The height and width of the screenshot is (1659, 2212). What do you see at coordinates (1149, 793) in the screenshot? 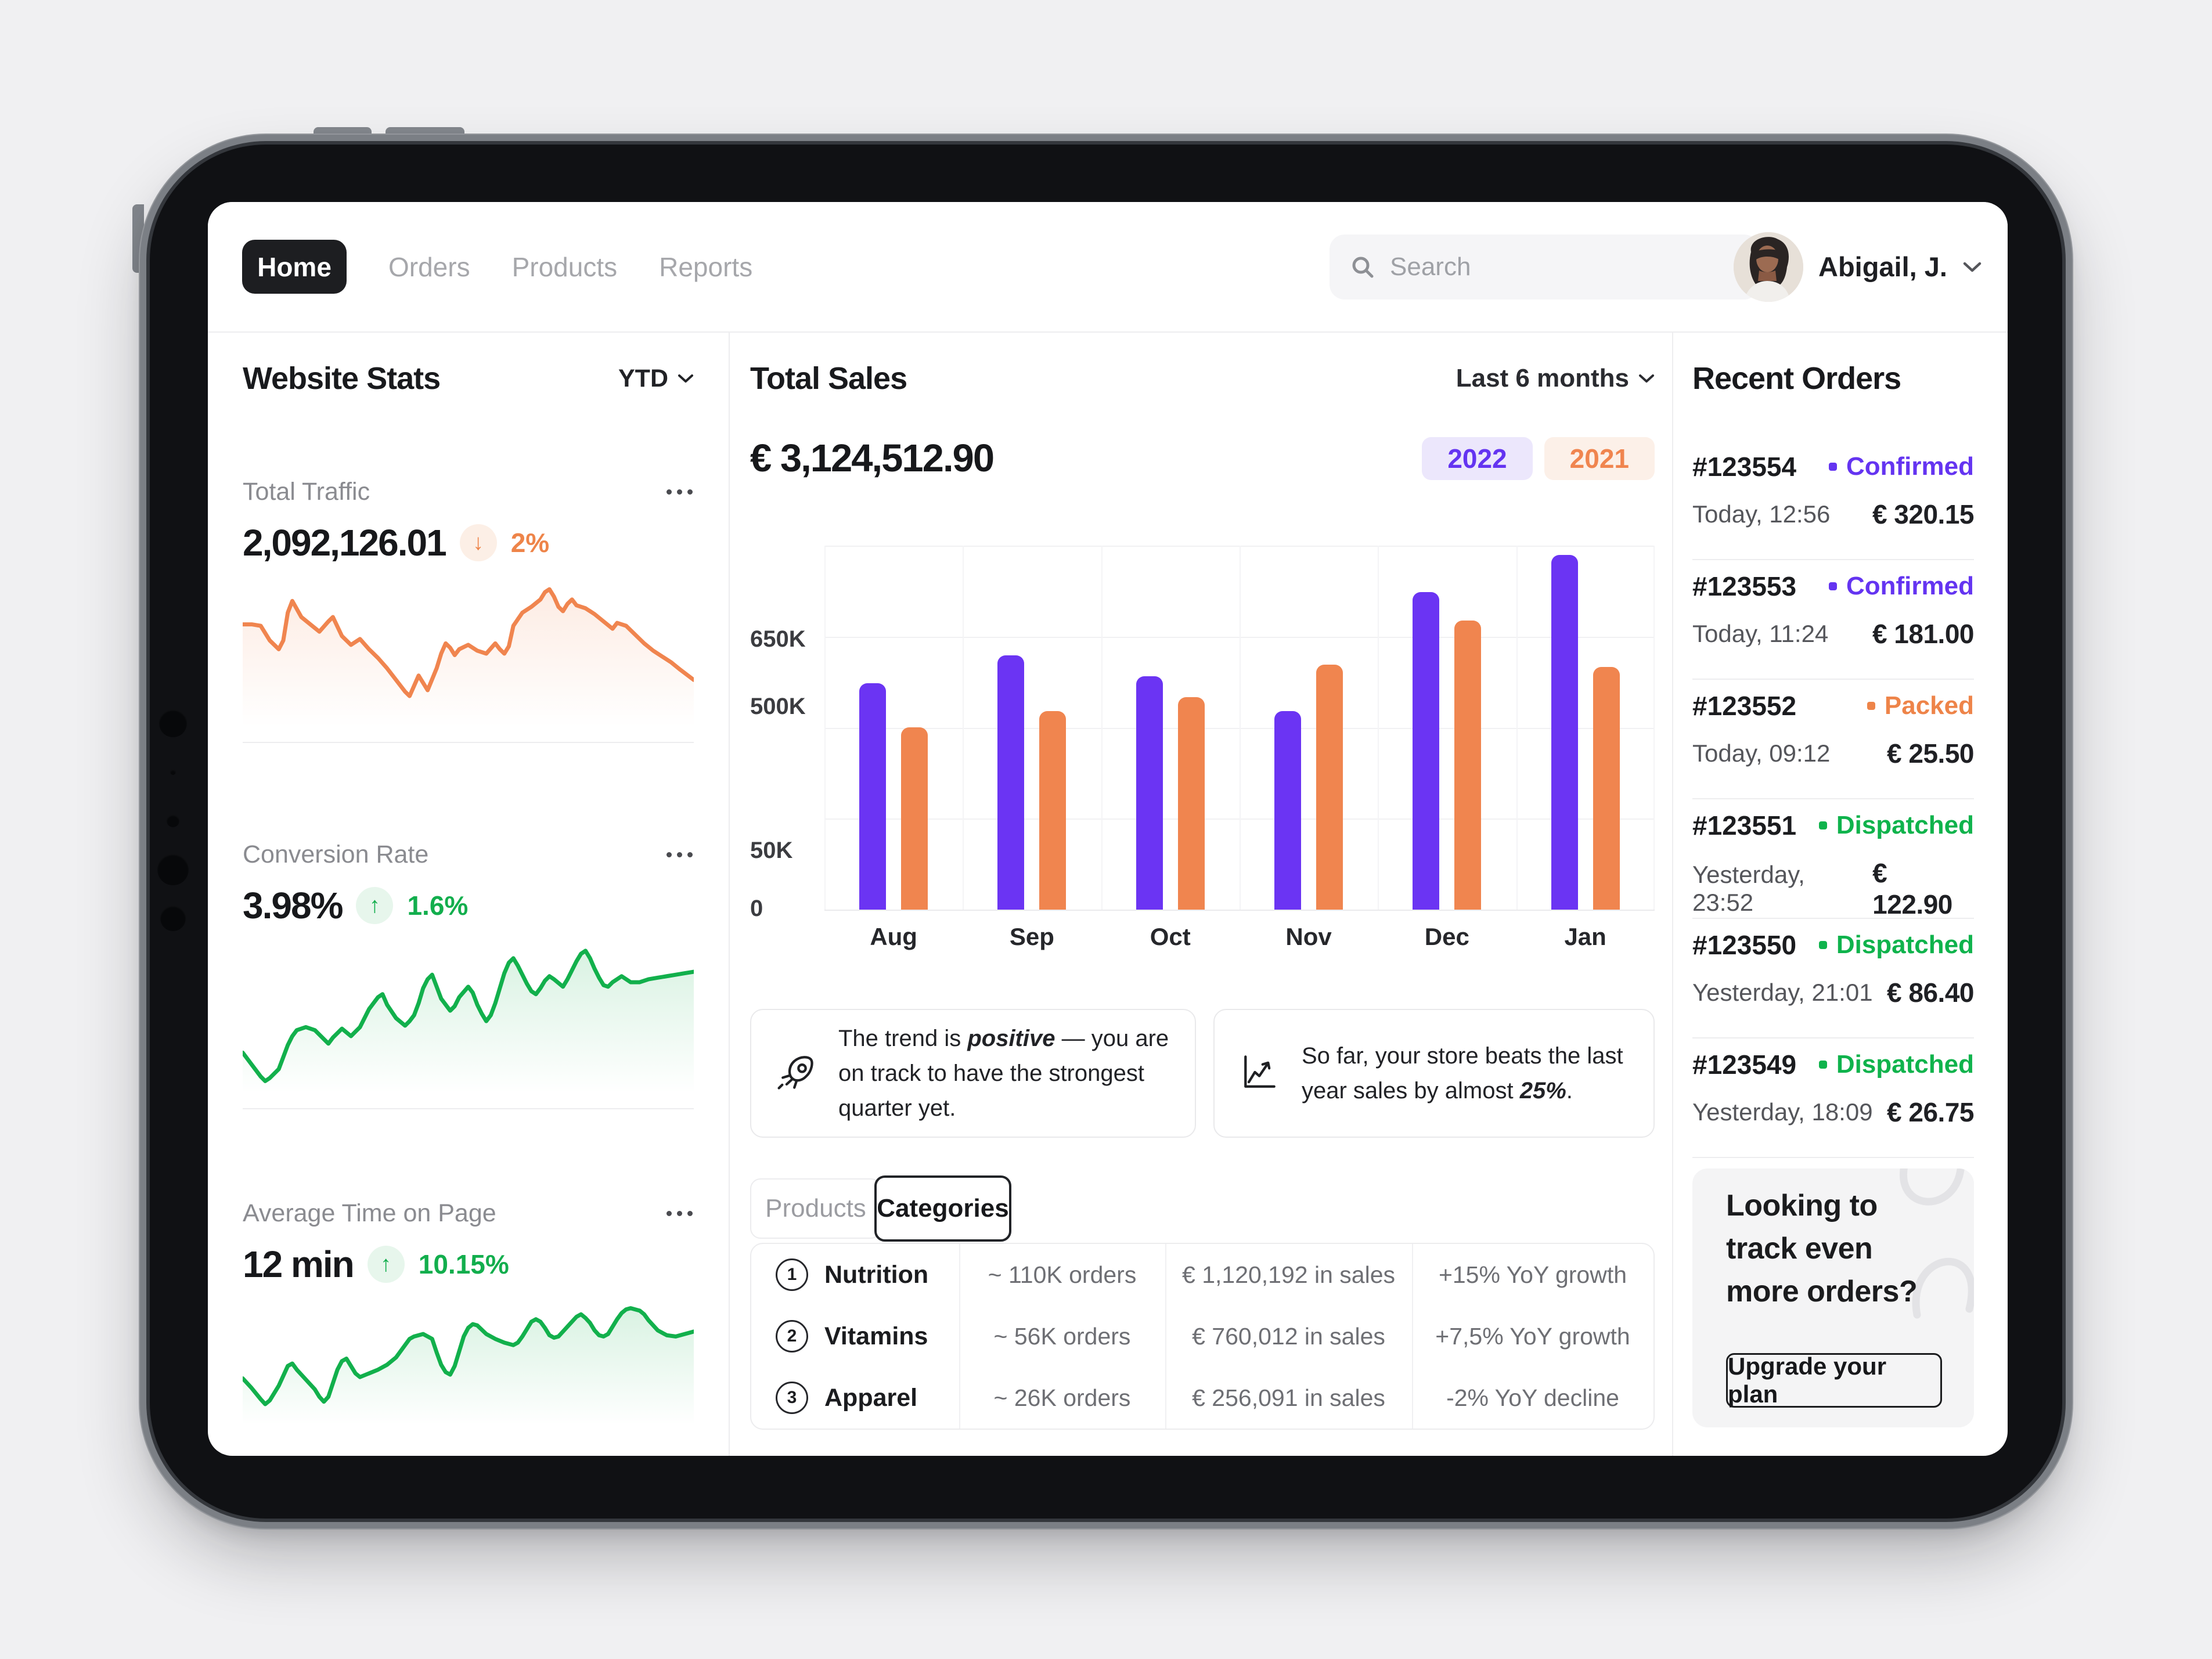
I see `bar-2022-oct` at bounding box center [1149, 793].